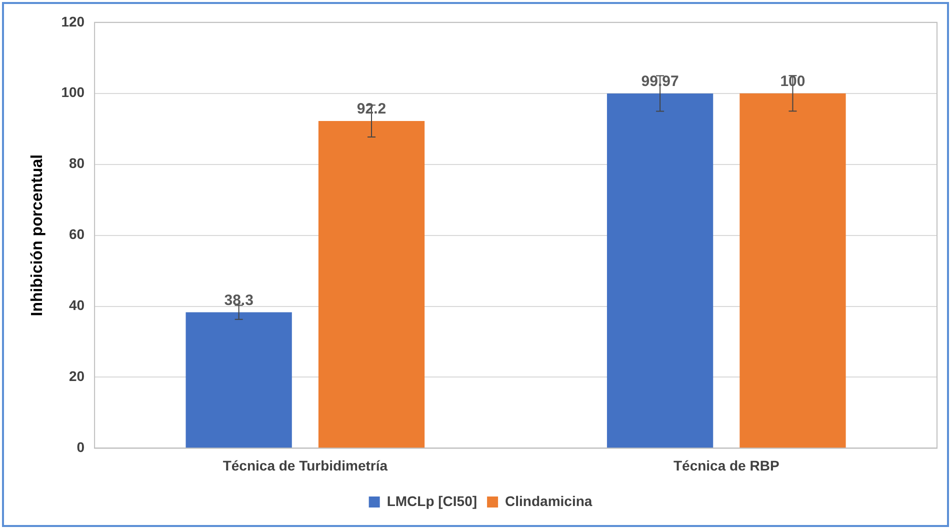  I want to click on y-tick-label: 100, so click(73, 92).